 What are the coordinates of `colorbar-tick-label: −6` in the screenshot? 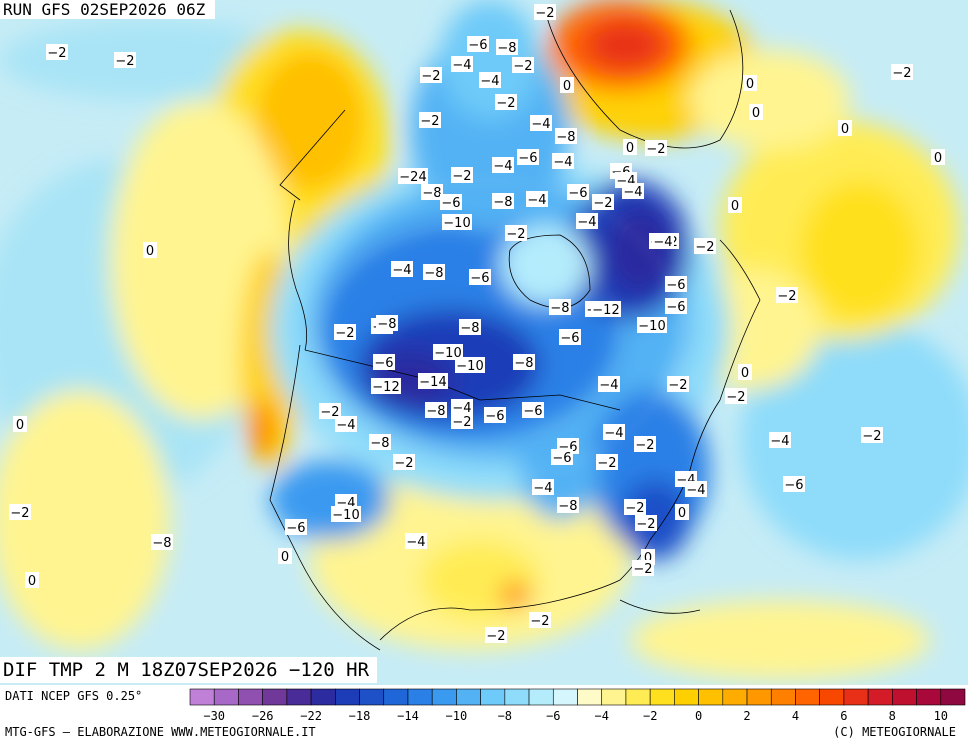 It's located at (553, 716).